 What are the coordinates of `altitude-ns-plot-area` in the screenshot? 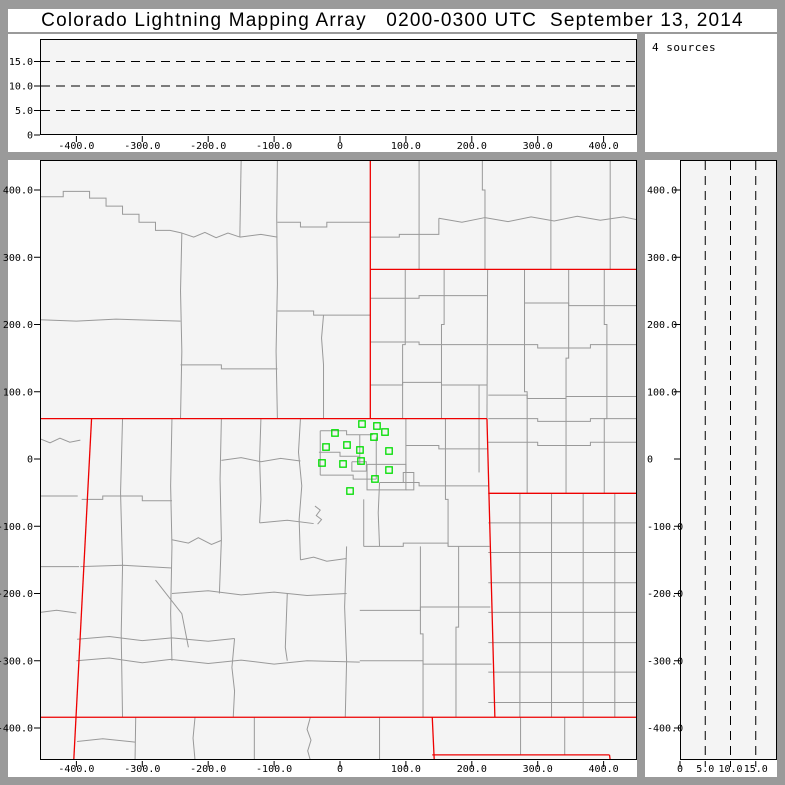 It's located at (728, 460).